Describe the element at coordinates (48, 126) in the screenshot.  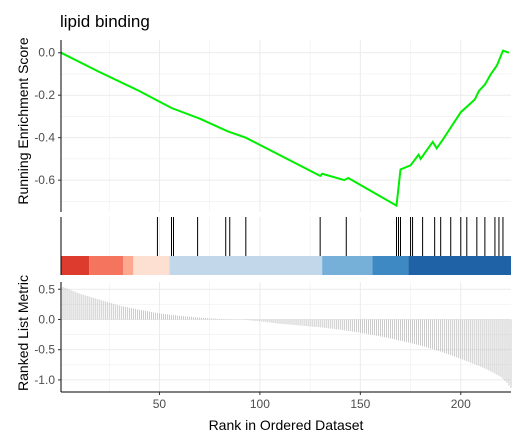
I see `enrichment-y-axis: 0.0 -0.2 -0.4 -0.6` at that location.